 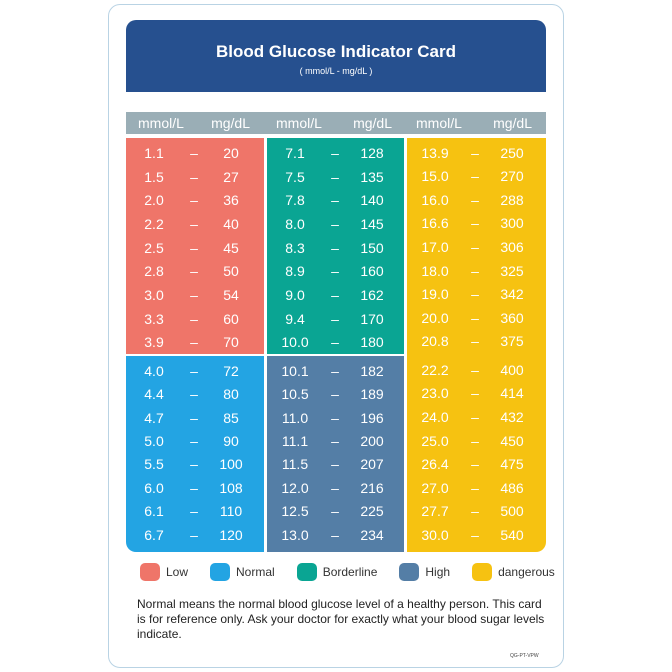 I want to click on legend-swatch, so click(x=220, y=572).